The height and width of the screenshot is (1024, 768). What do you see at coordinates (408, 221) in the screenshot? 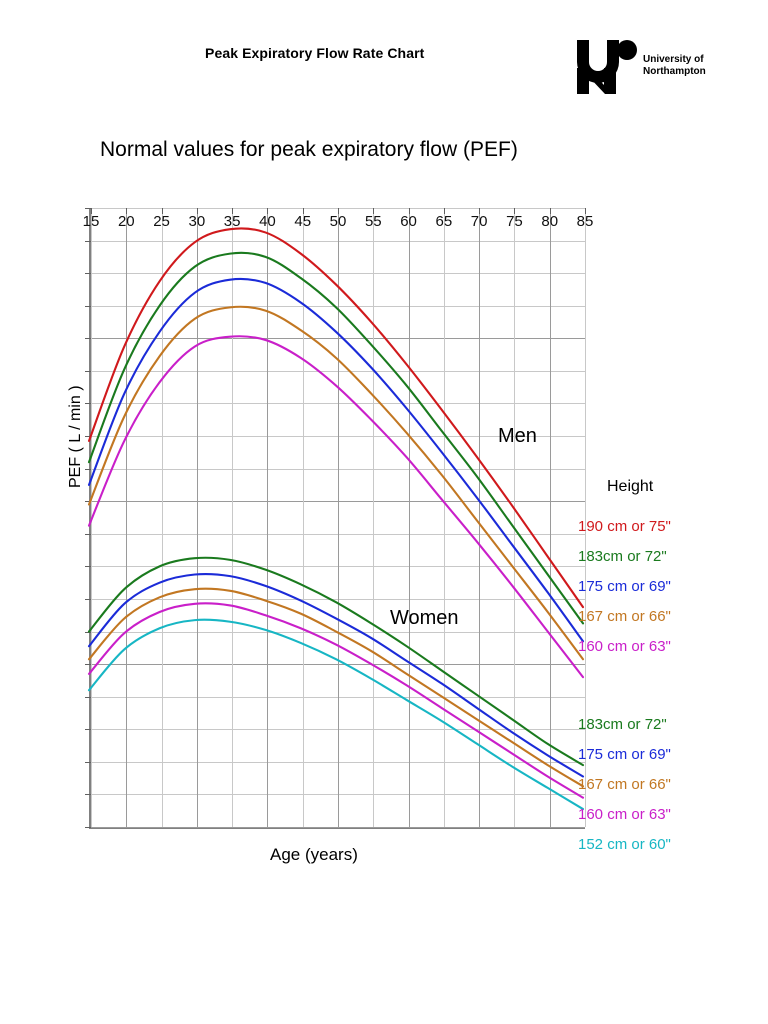
I see `x-tick-label: 60` at bounding box center [408, 221].